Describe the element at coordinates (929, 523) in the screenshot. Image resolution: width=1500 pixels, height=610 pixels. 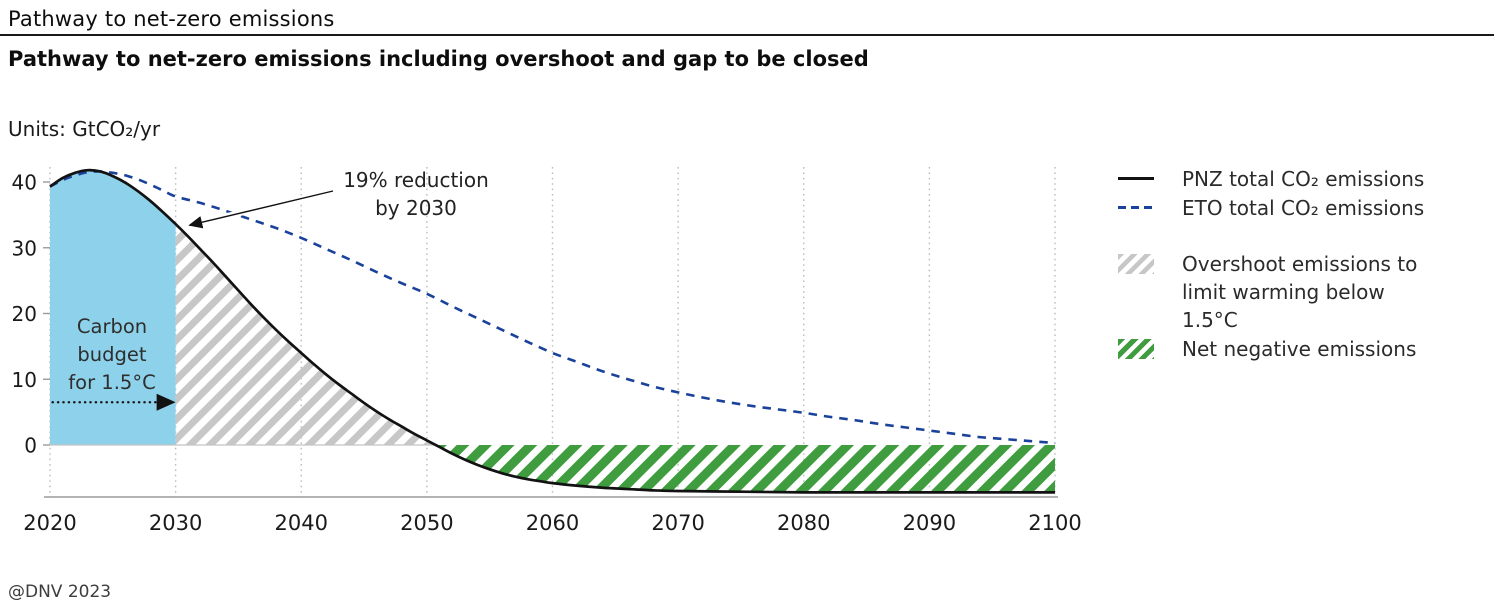
I see `x-tick-label-2090: 2090` at that location.